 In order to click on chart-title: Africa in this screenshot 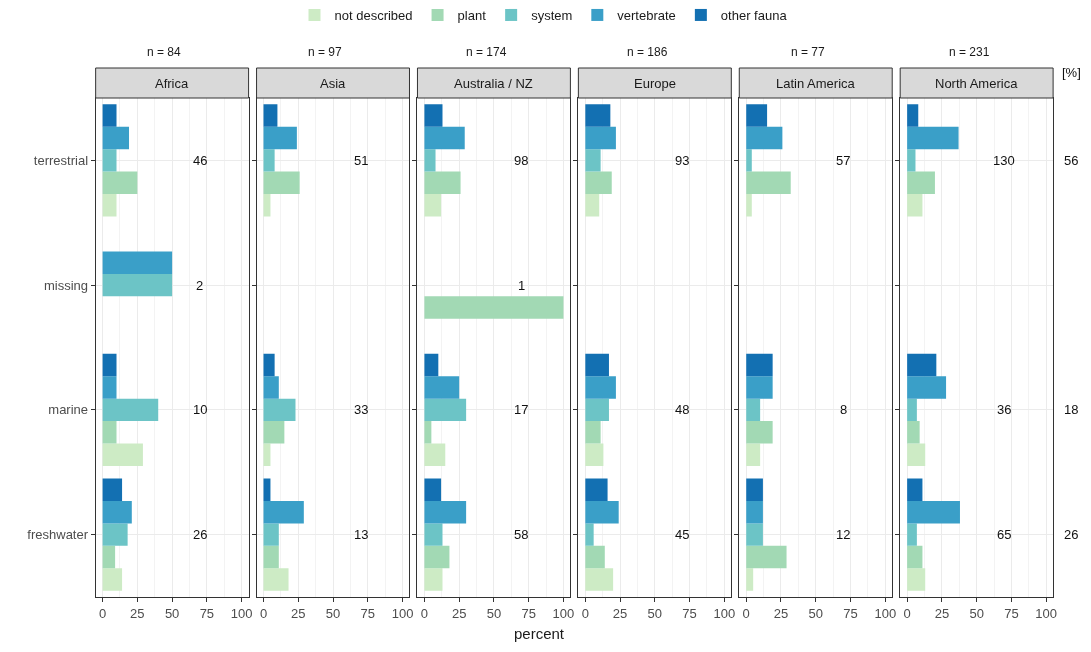, I will do `click(172, 83)`.